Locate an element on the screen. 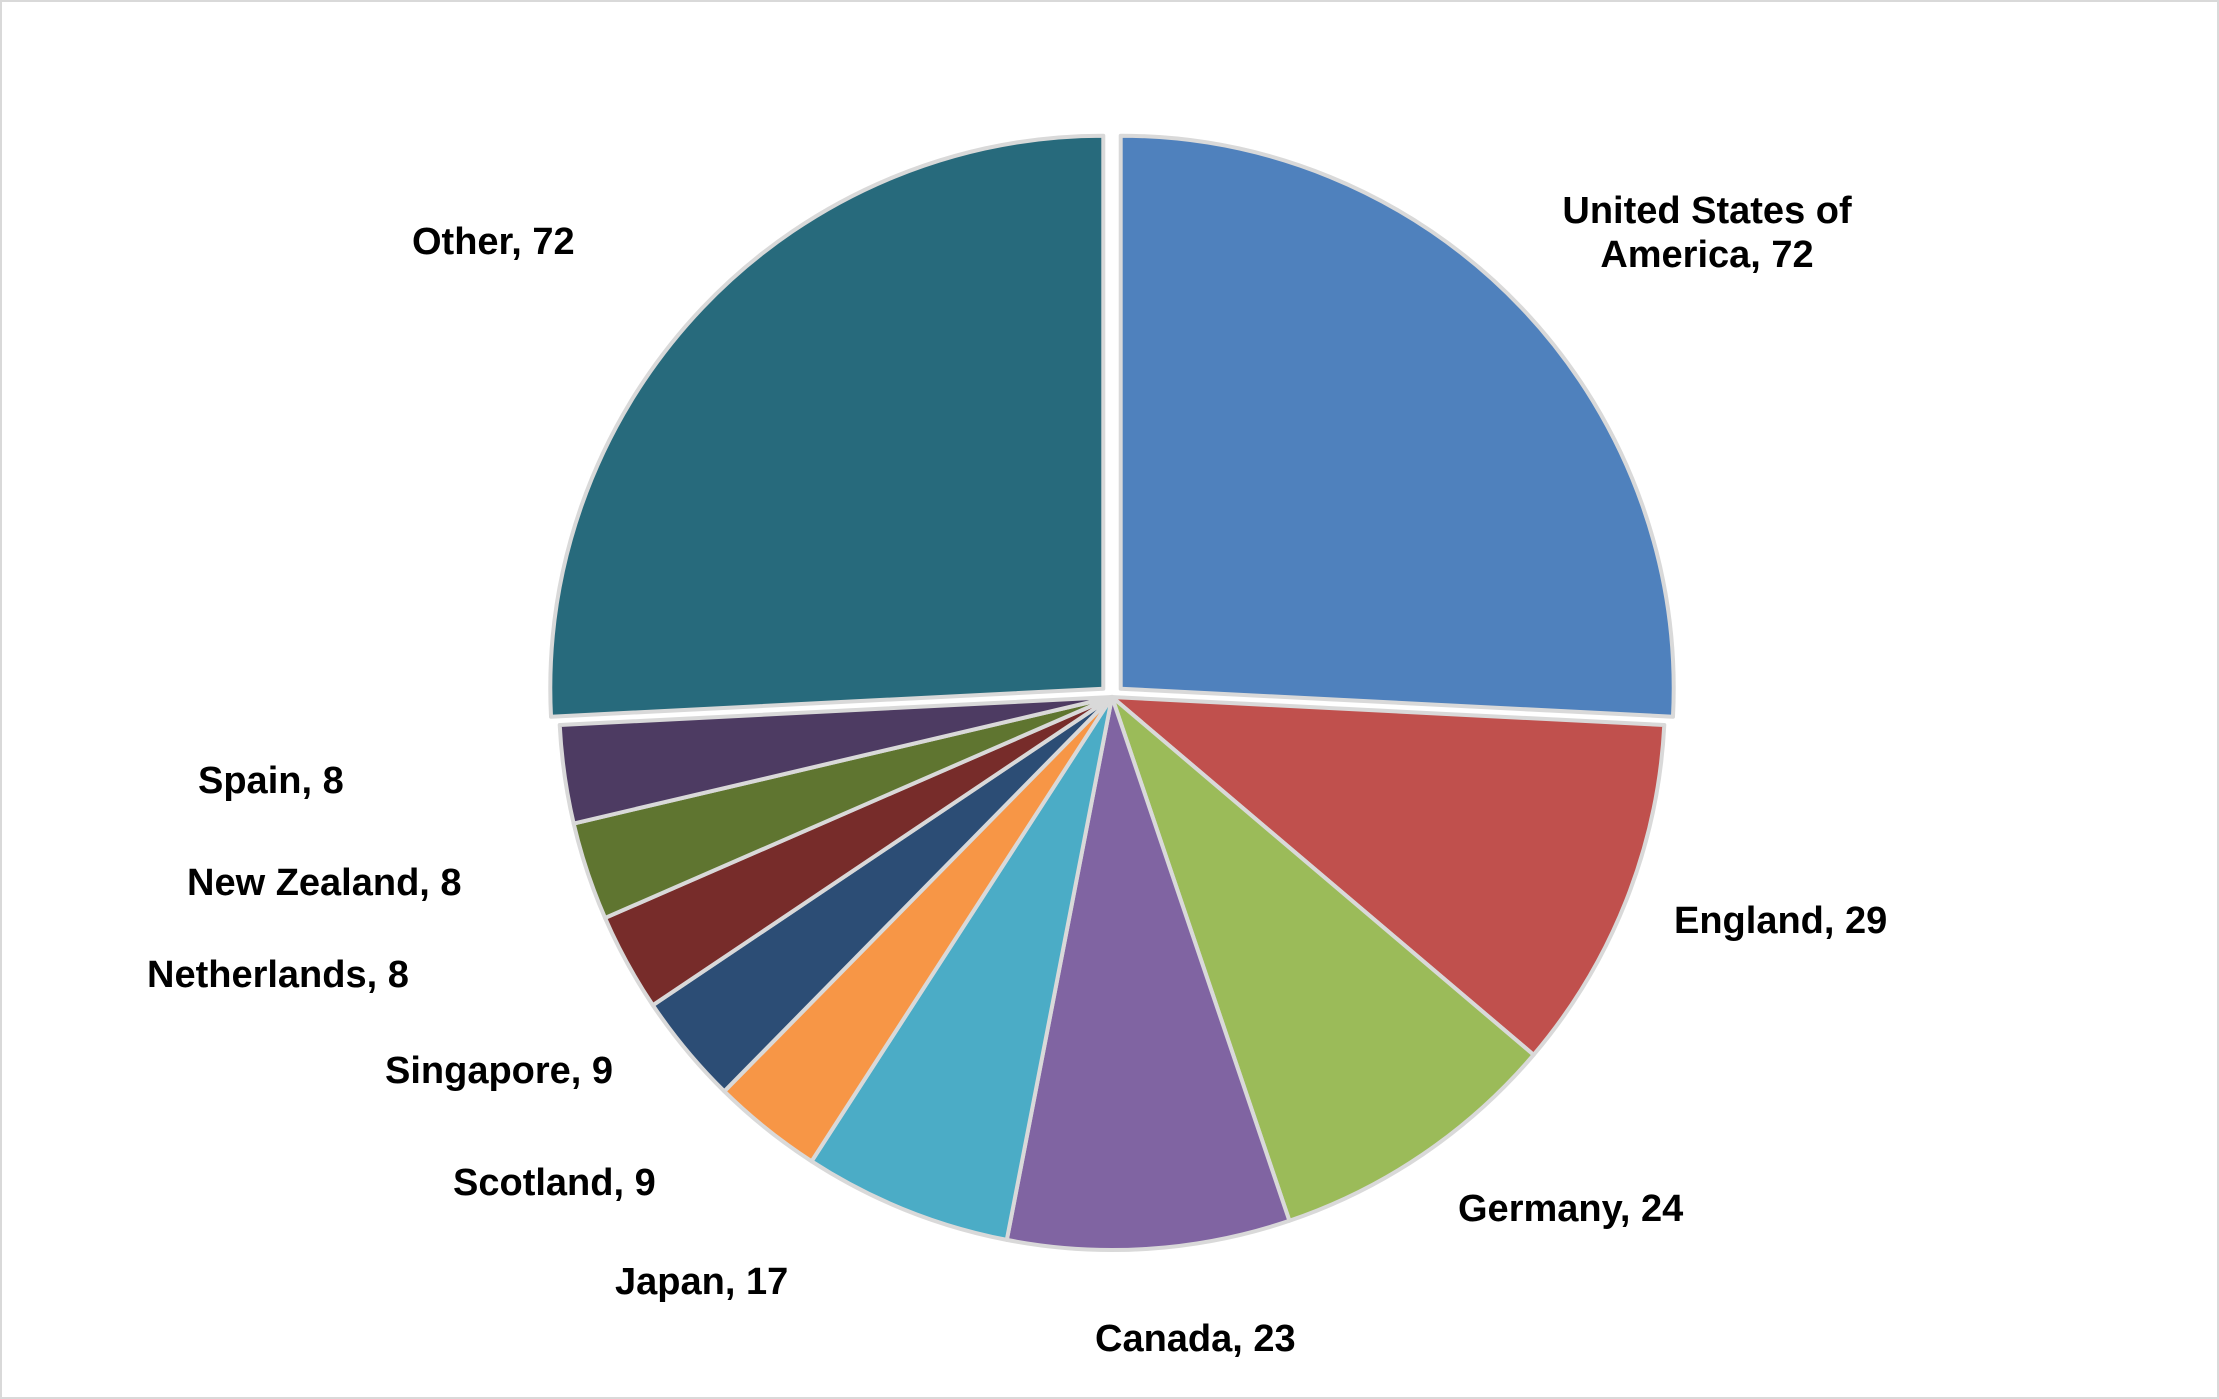 The width and height of the screenshot is (2219, 1399). data-label-united-states-of-america: United States of America, 72 is located at coordinates (1707, 233).